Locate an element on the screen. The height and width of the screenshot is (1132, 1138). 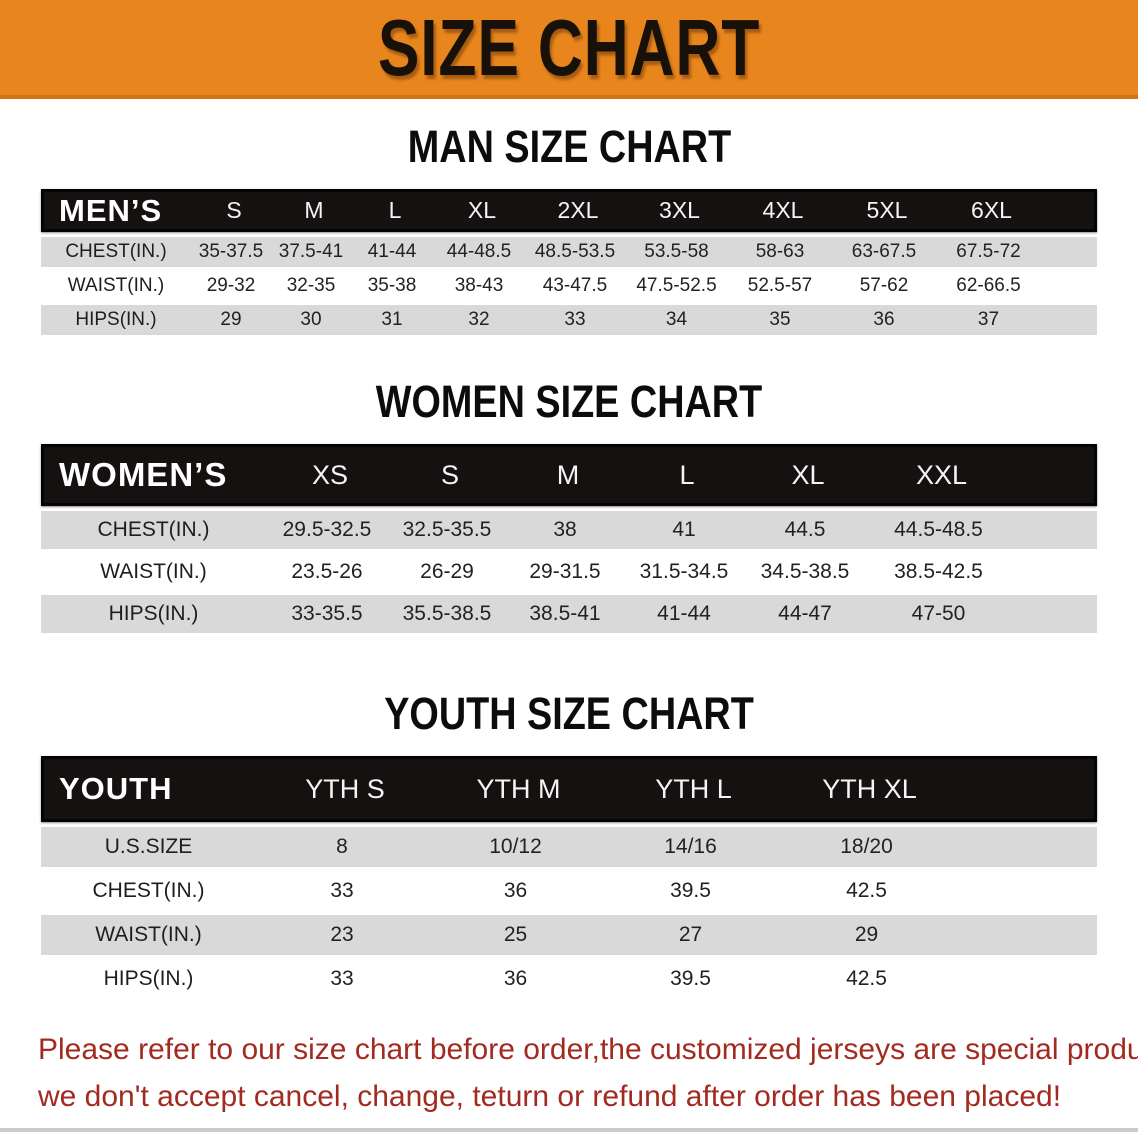
table-cell: 34.5-38.5 is located at coordinates (805, 571).